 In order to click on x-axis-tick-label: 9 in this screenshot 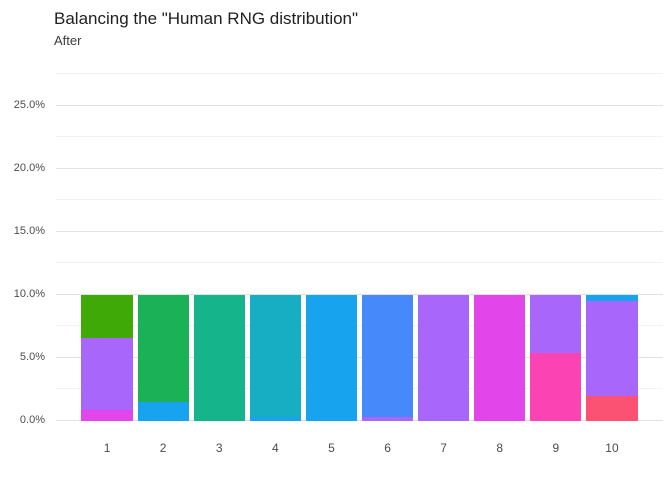, I will do `click(556, 448)`.